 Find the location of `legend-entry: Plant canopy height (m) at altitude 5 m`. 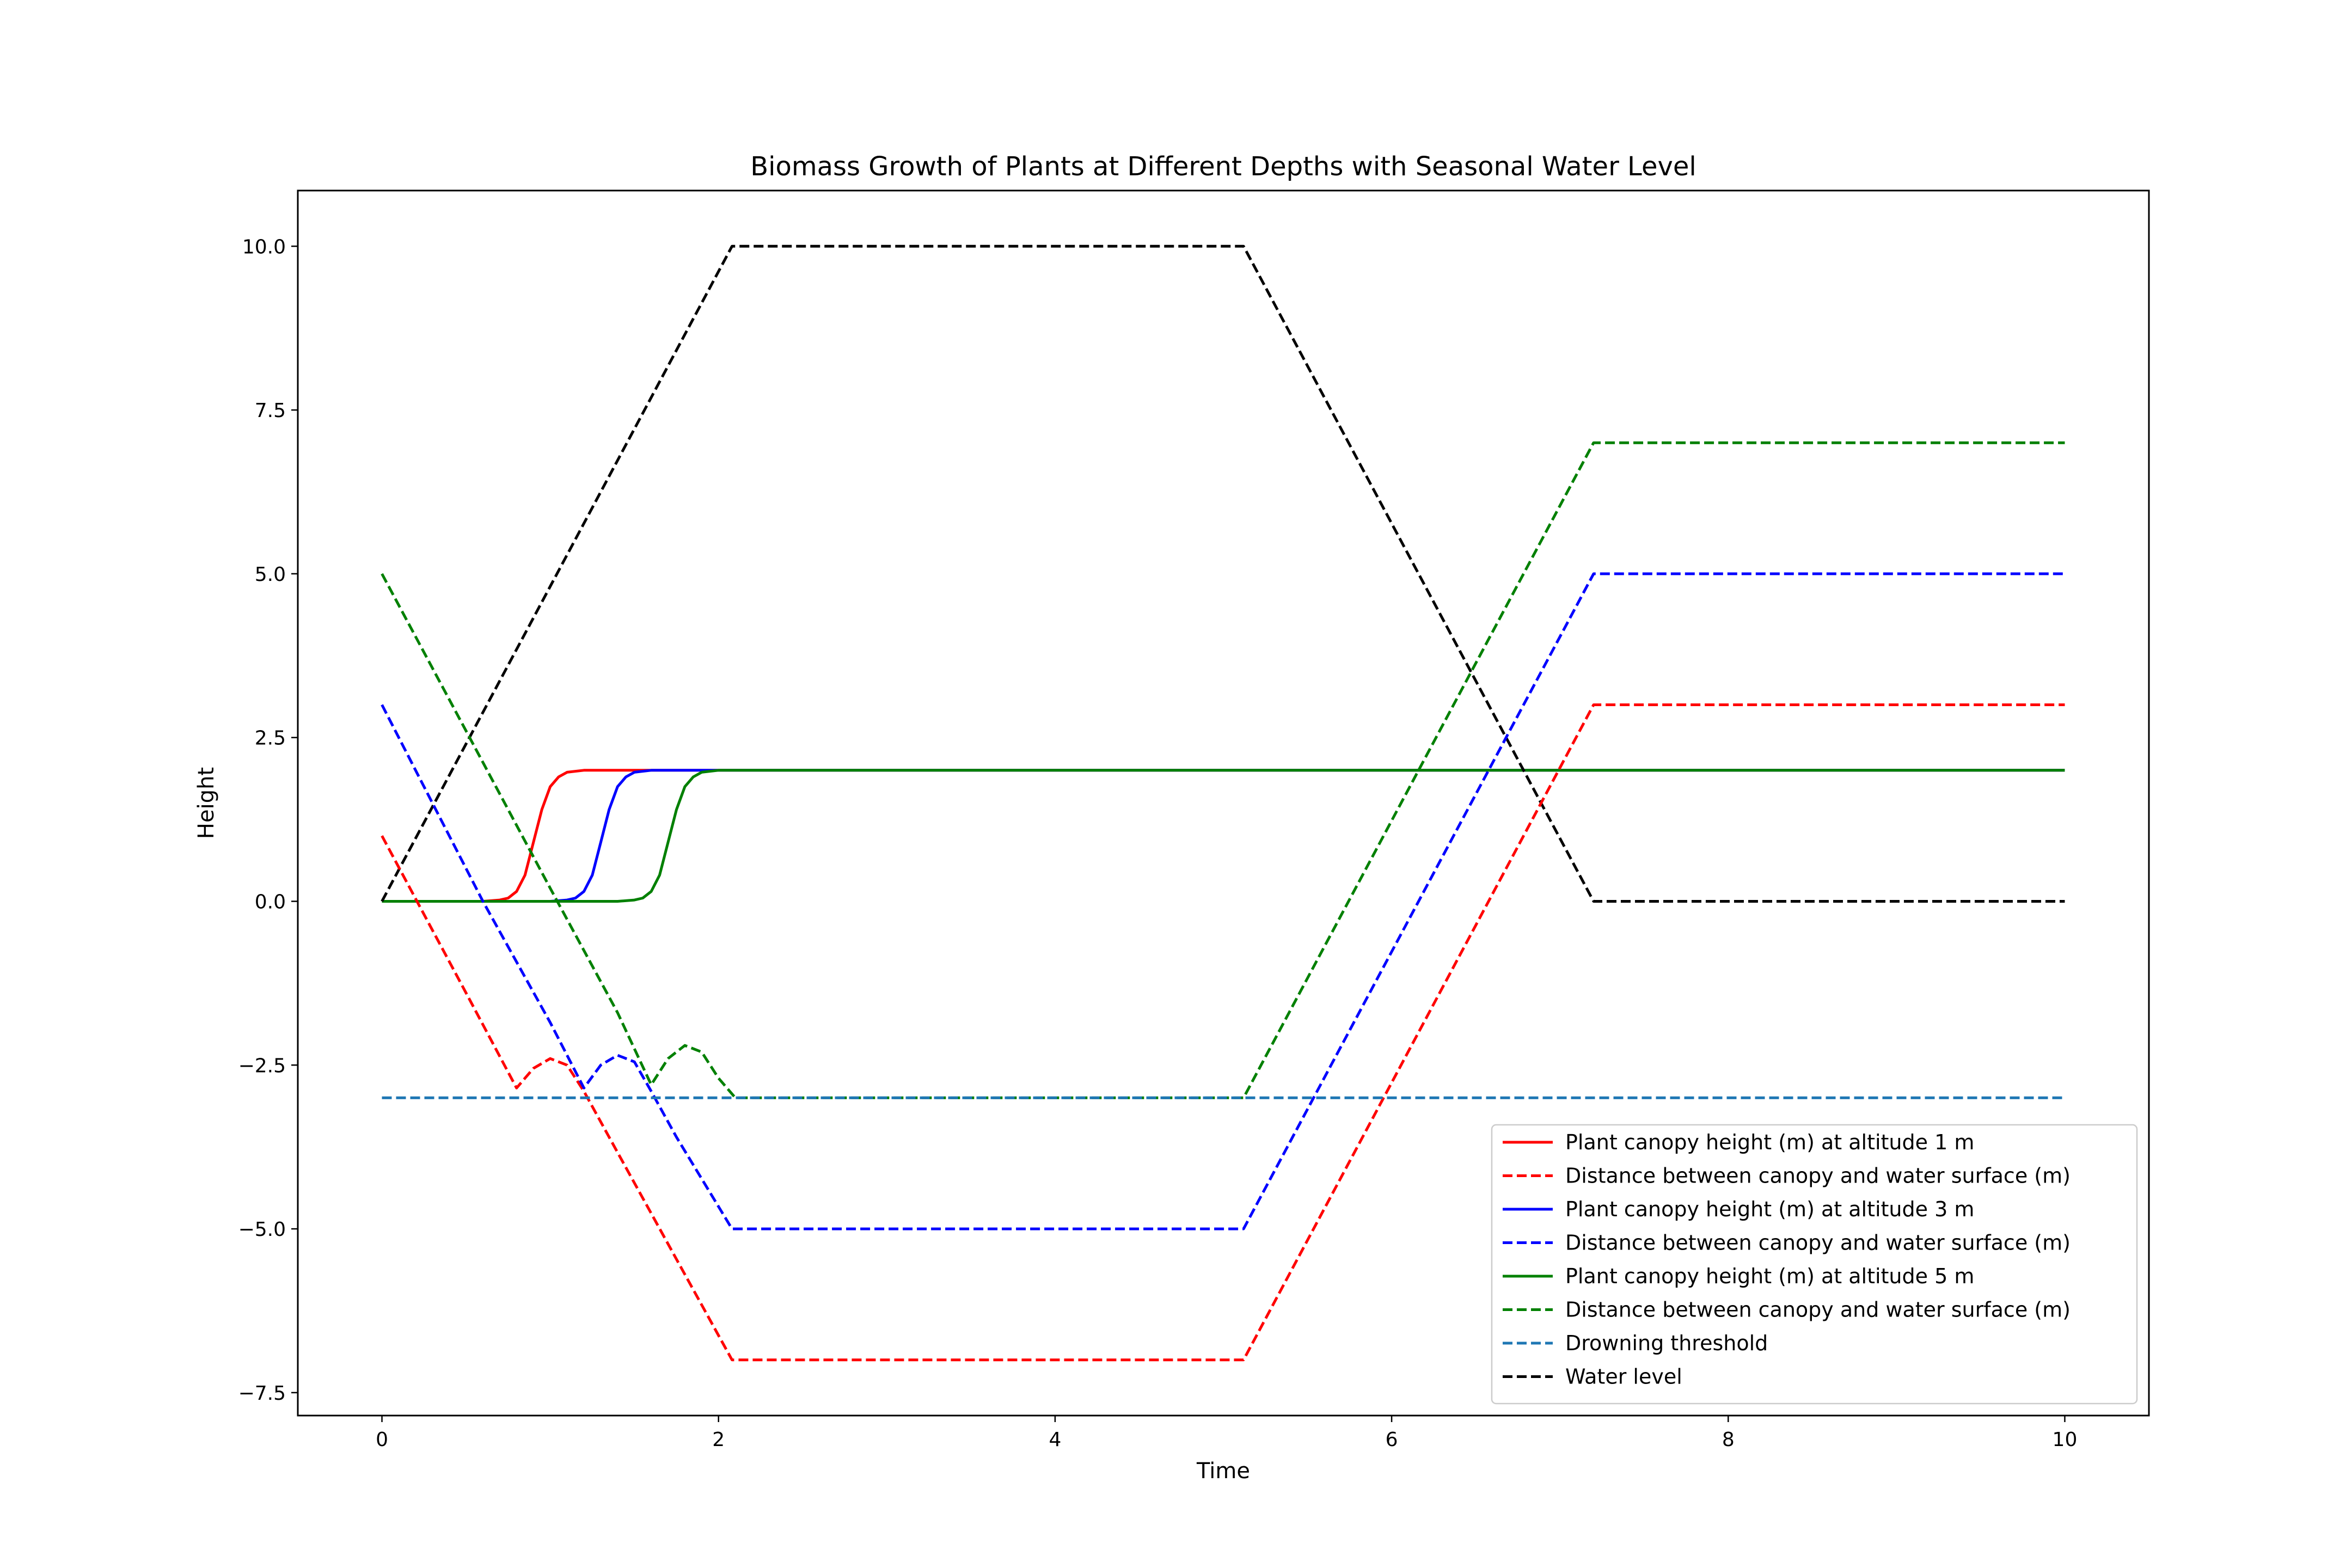

legend-entry: Plant canopy height (m) at altitude 5 m is located at coordinates (1769, 1276).